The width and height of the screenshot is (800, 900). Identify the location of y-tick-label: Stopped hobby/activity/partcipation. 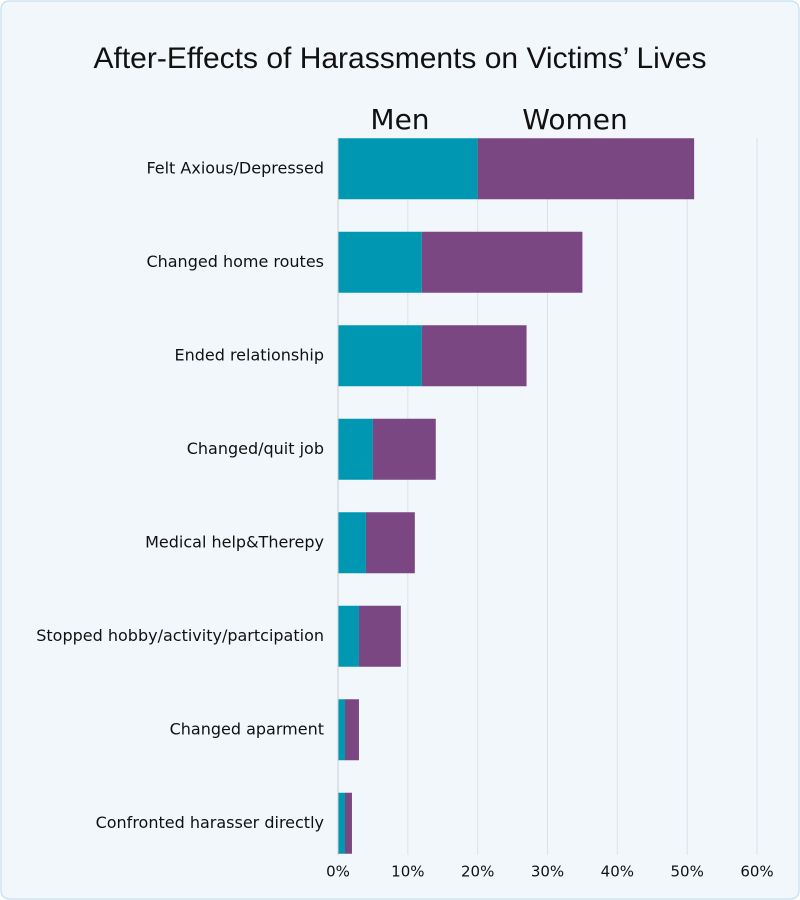
(180, 635).